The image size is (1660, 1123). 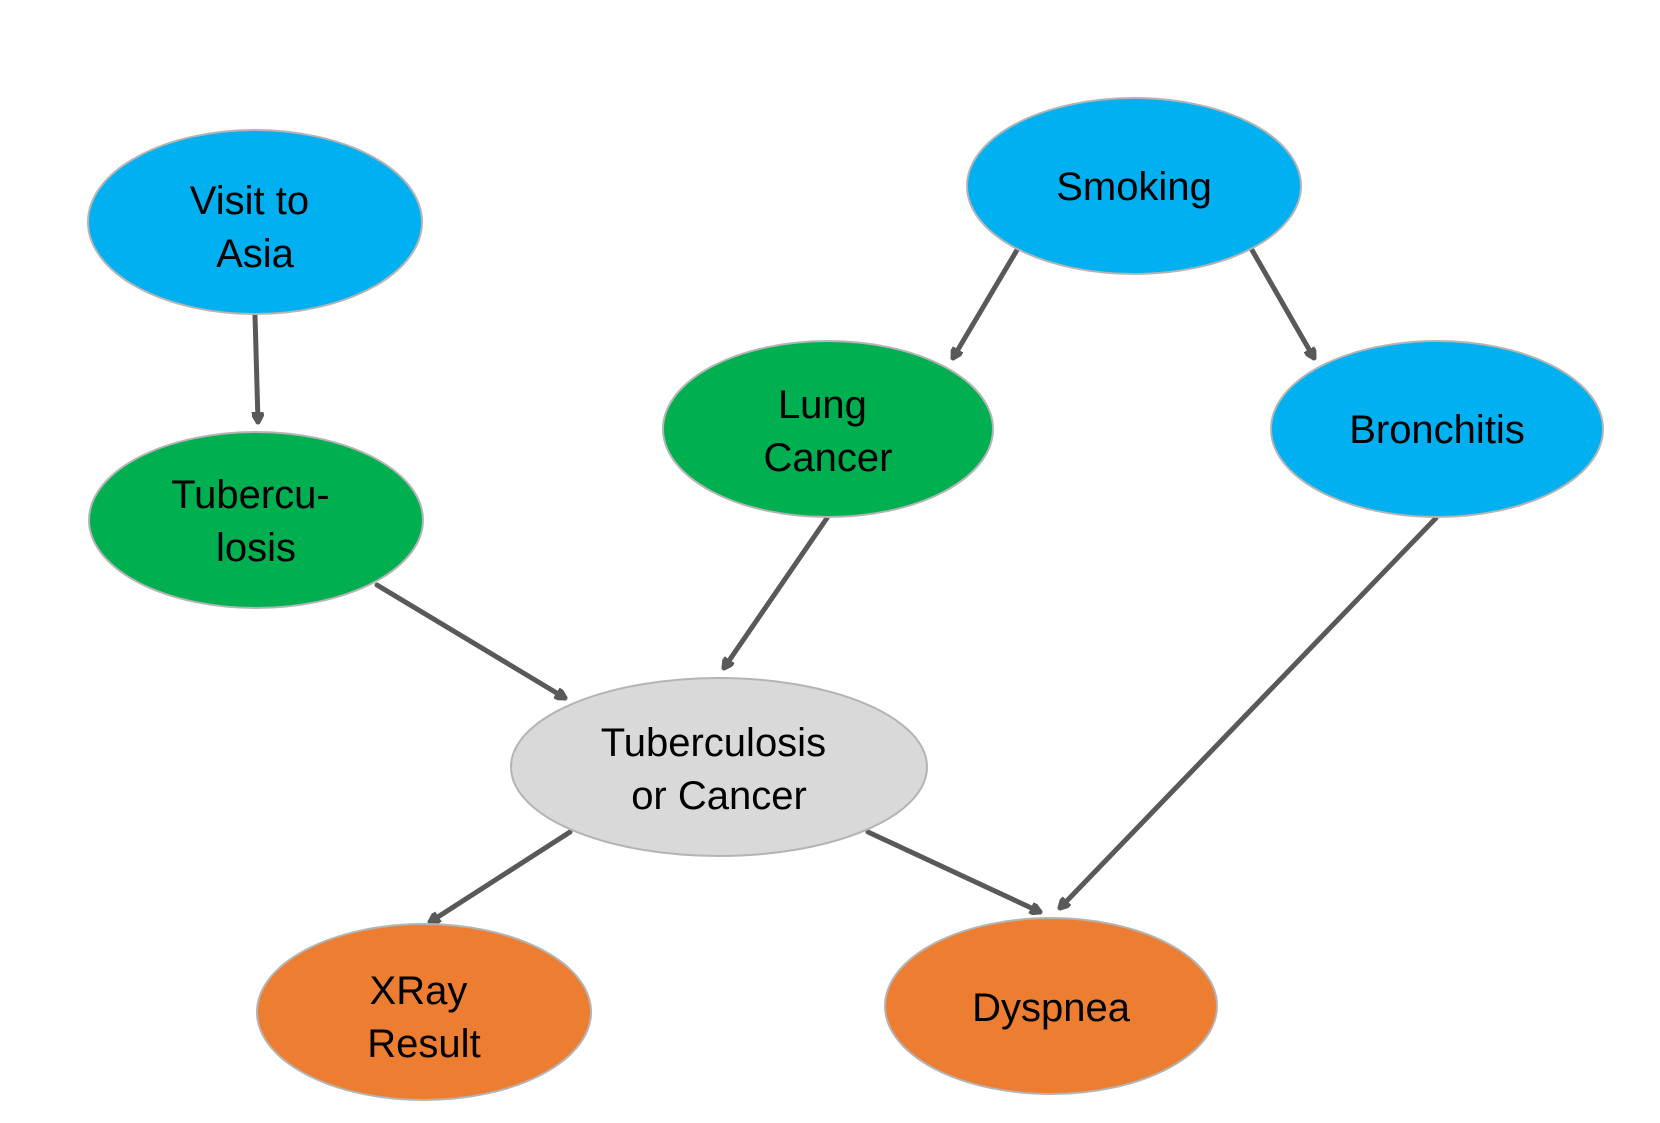 I want to click on node-dyspnea: Dyspnea, so click(x=1051, y=1006).